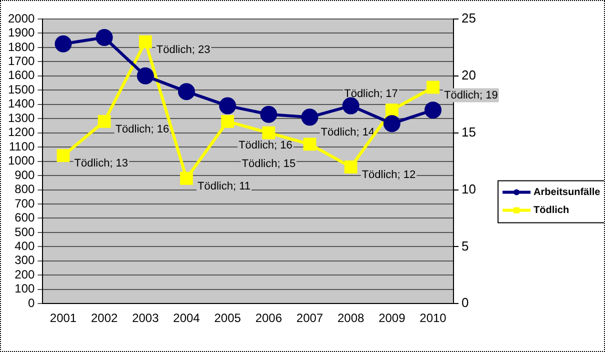 The height and width of the screenshot is (352, 605). I want to click on y-tick-label: 200, so click(25, 274).